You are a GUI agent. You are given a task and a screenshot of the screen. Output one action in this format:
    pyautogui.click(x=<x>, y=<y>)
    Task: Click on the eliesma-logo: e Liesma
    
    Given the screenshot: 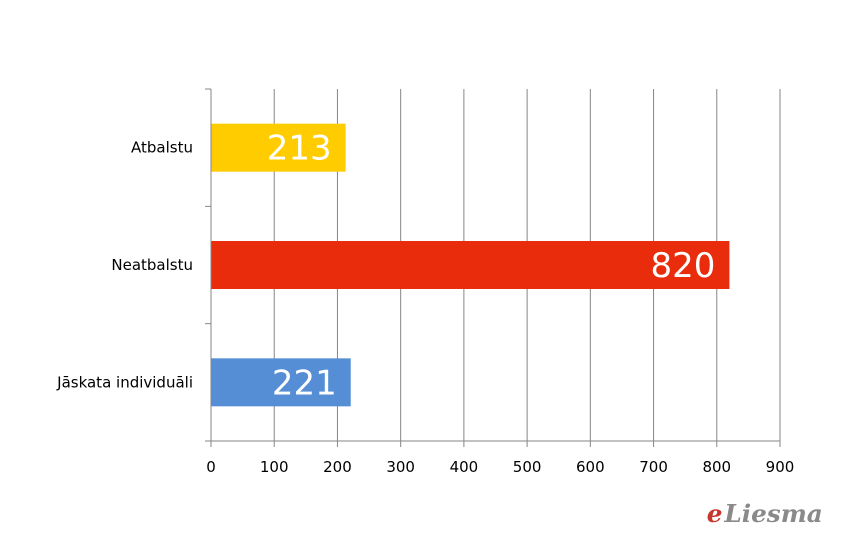 What is the action you would take?
    pyautogui.click(x=765, y=513)
    